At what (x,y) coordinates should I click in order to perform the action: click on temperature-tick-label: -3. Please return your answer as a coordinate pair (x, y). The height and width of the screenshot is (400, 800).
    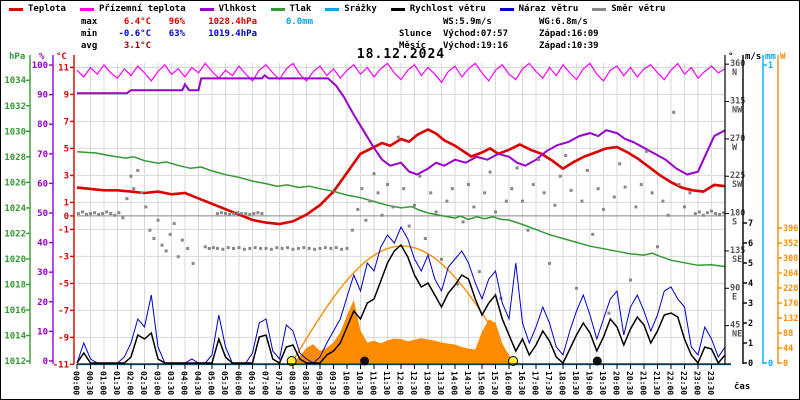
    Looking at the image, I should click on (63, 257).